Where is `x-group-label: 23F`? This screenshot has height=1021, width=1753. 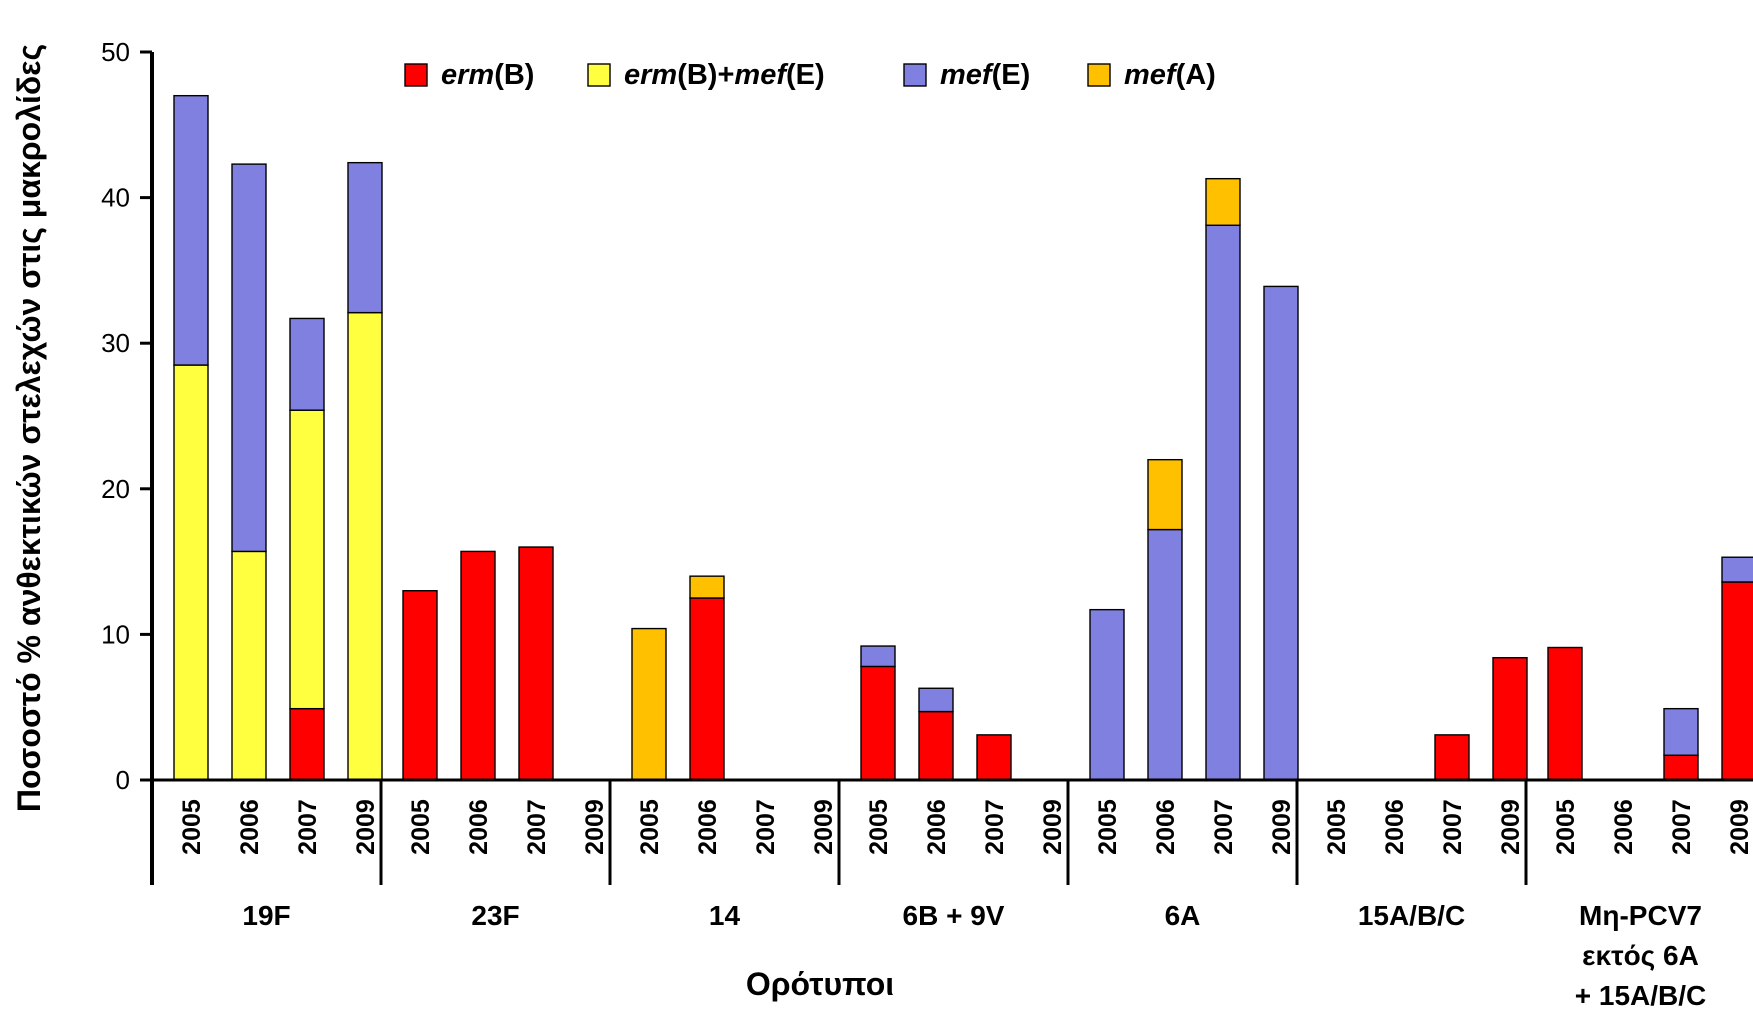 x-group-label: 23F is located at coordinates (495, 915).